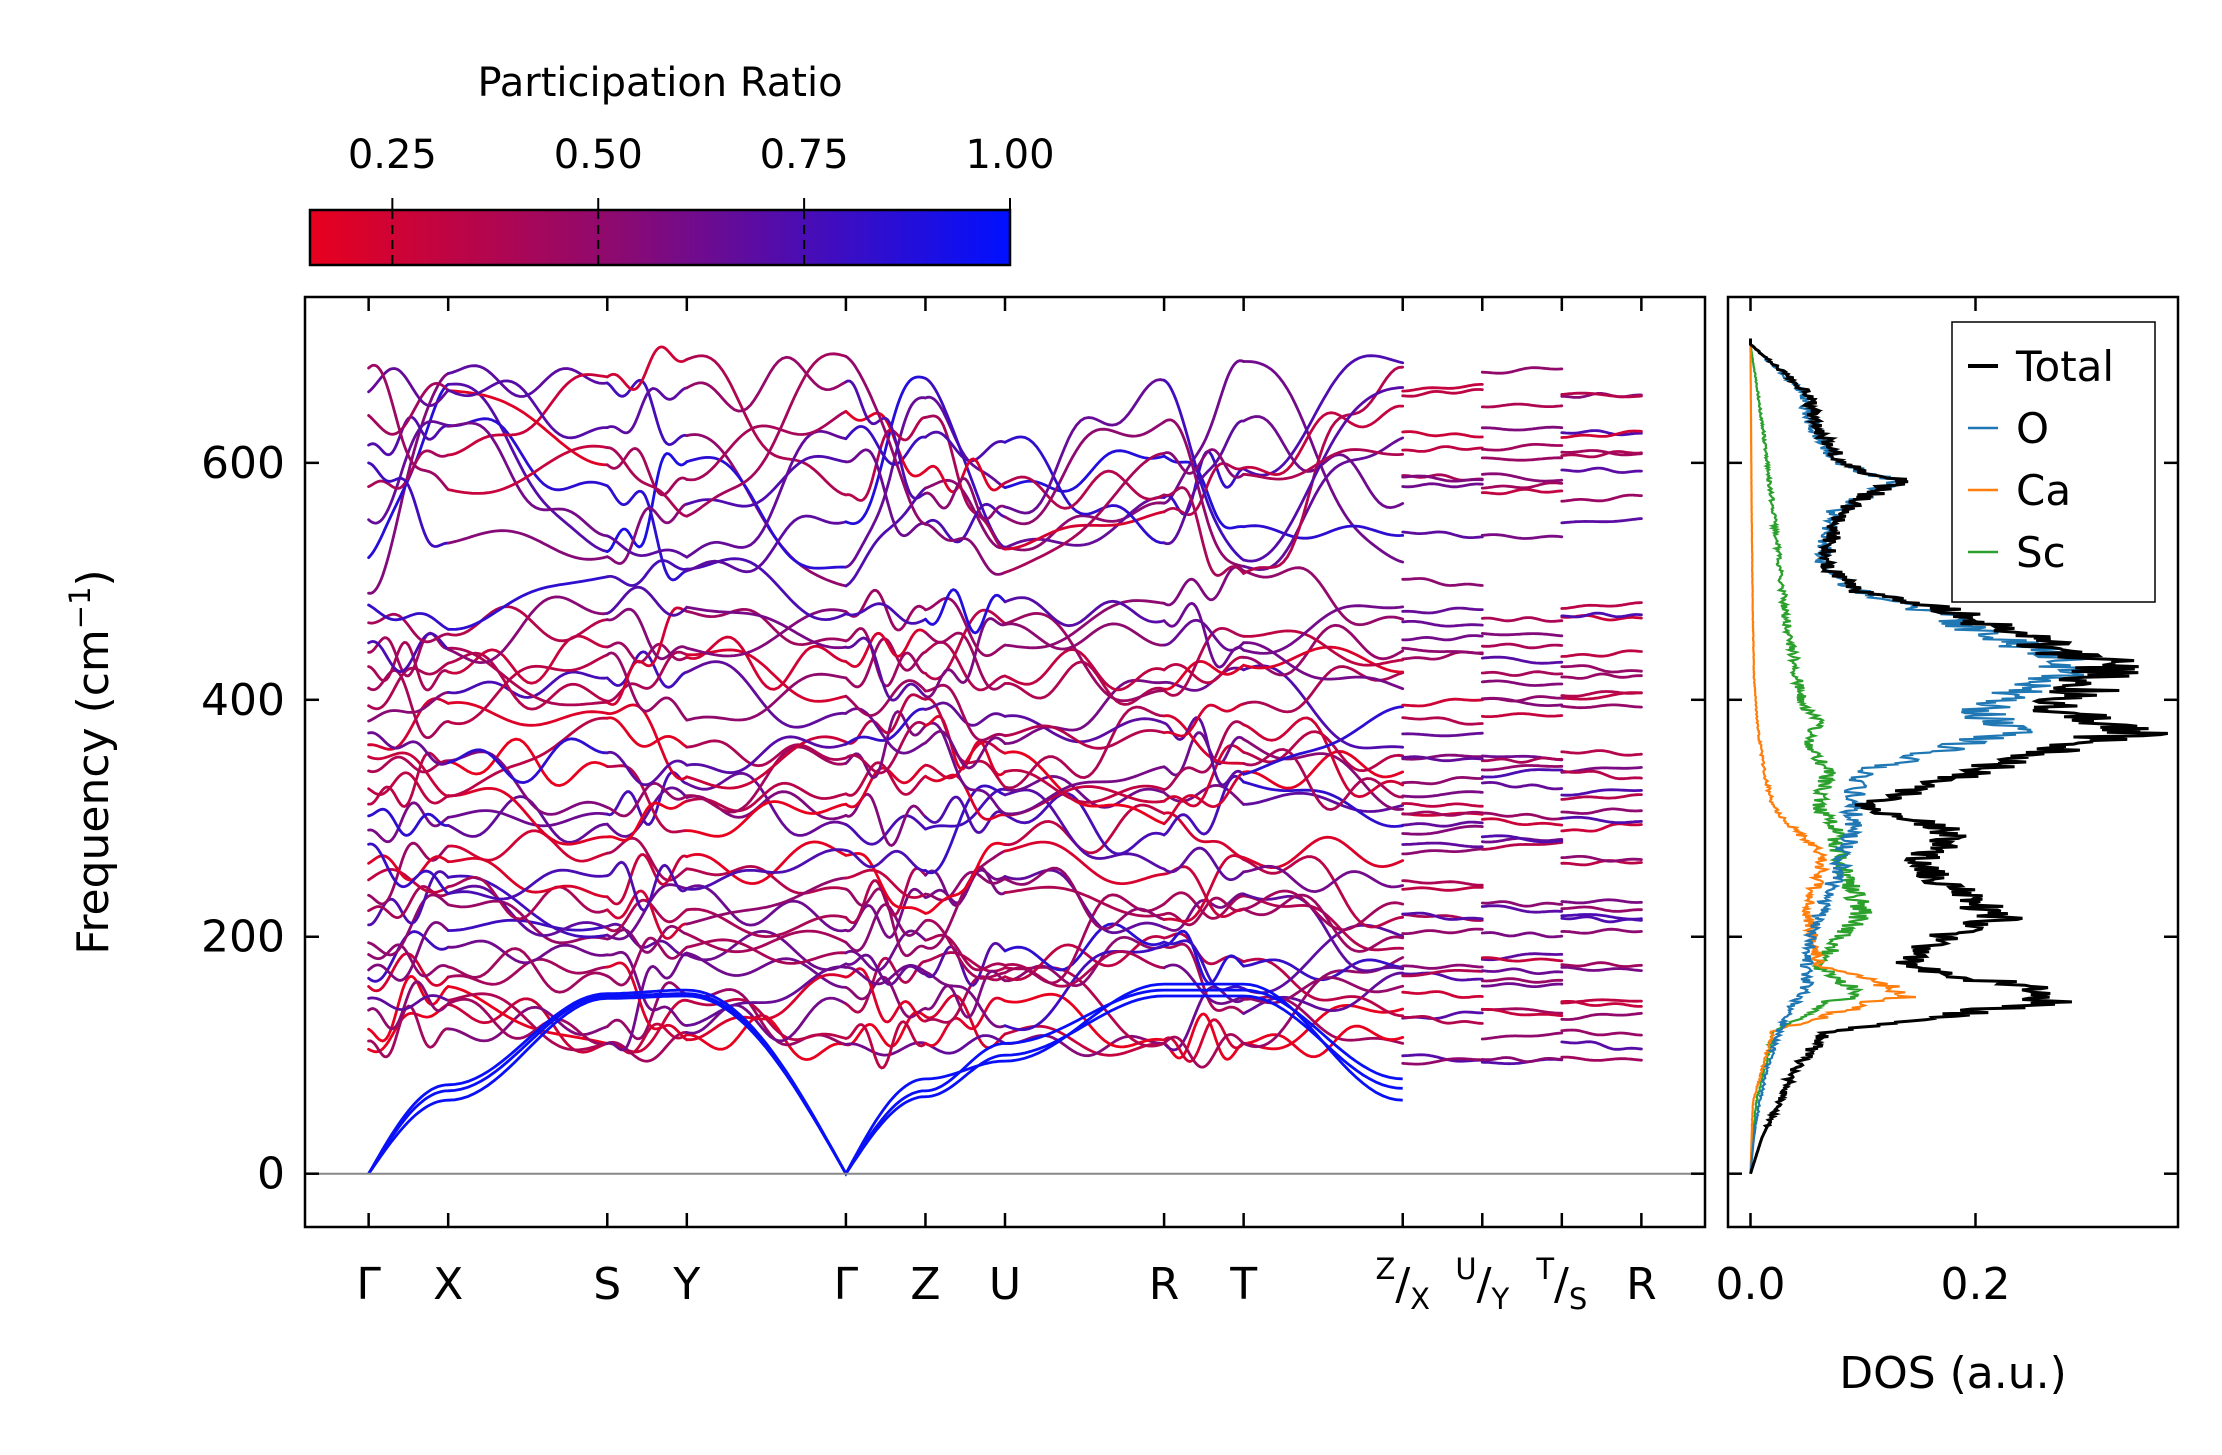  I want to click on band-ytick-label: 200, so click(243, 937).